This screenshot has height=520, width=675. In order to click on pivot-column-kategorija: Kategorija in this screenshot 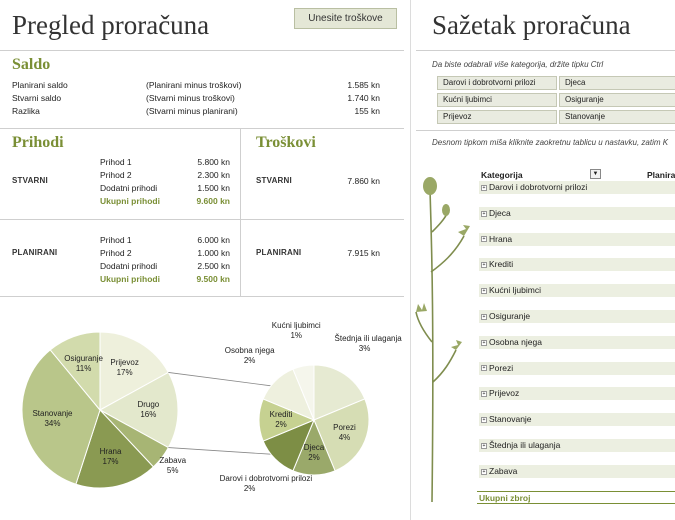, I will do `click(502, 175)`.